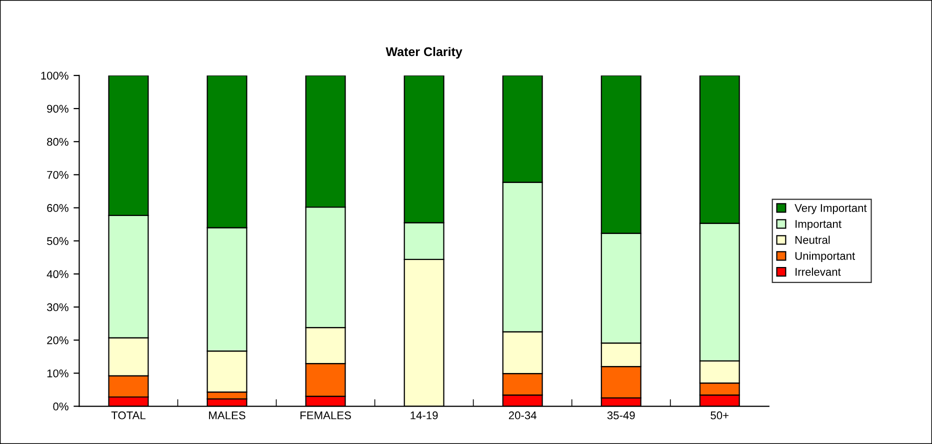 The image size is (932, 444). I want to click on y-tick-label: 90%, so click(57, 108).